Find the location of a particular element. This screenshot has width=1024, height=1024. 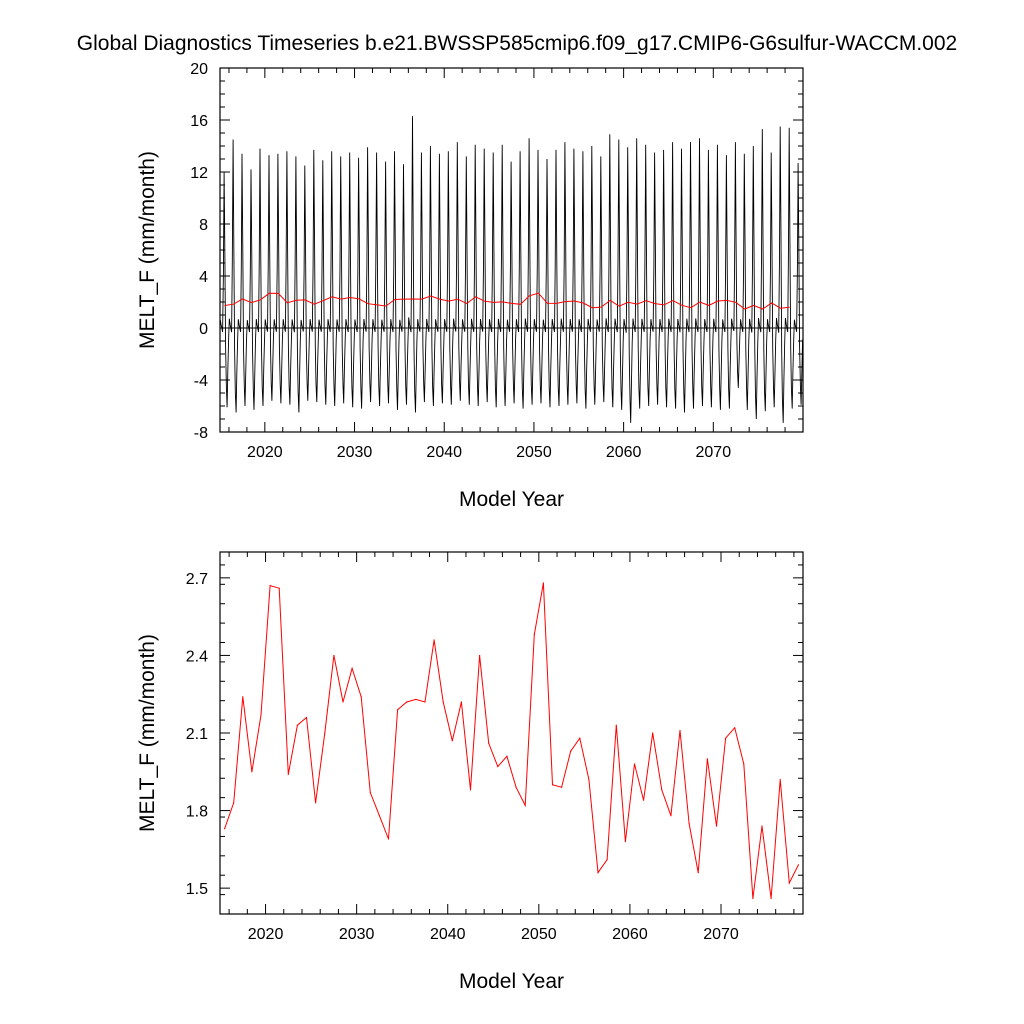

y-tick-label: 1.8 is located at coordinates (197, 812).